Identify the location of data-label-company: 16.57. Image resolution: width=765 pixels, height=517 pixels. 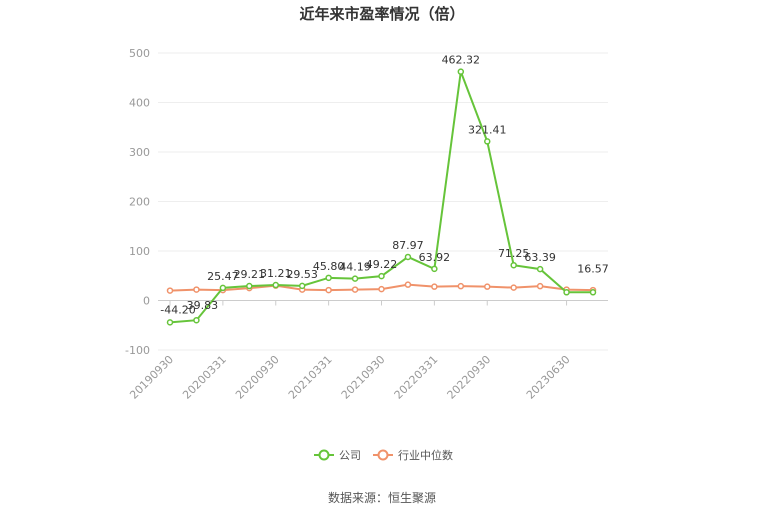
(593, 268).